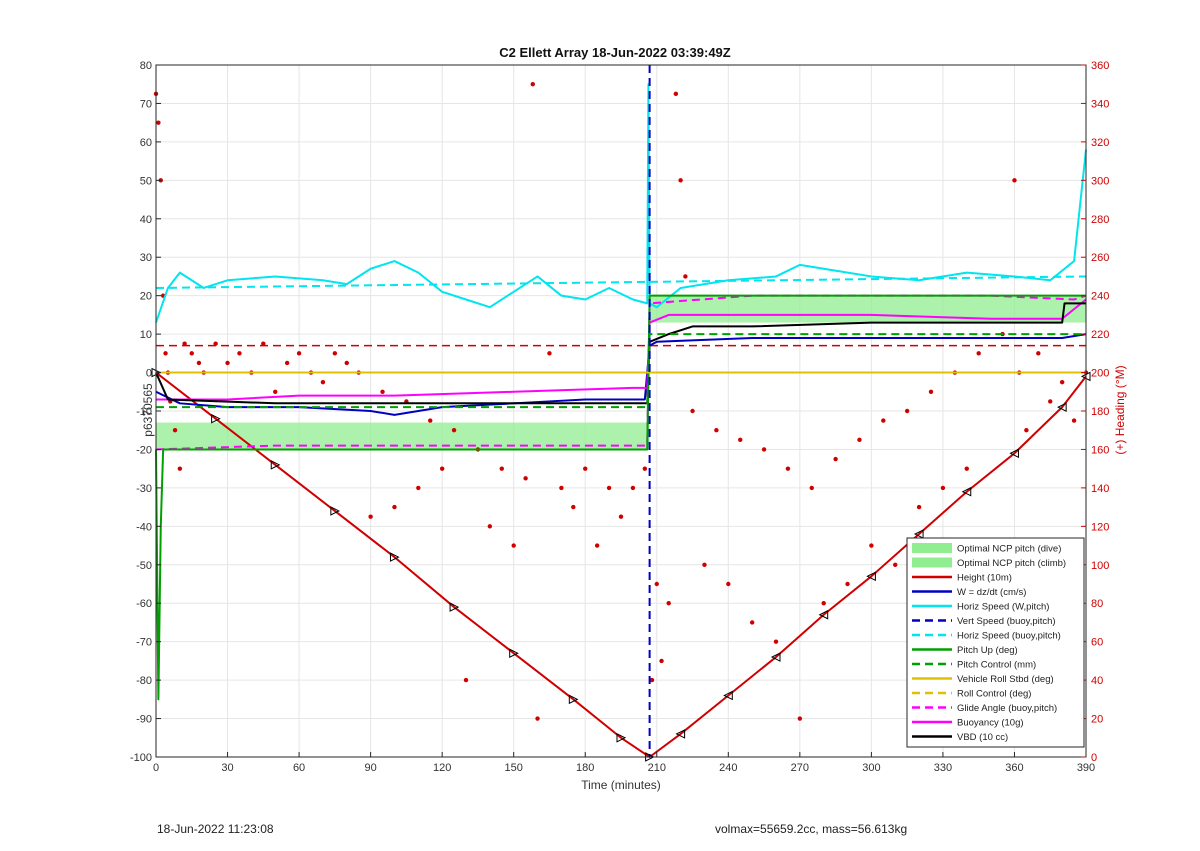 Image resolution: width=1200 pixels, height=851 pixels. Describe the element at coordinates (227, 768) in the screenshot. I see `x-tick-label: 30` at that location.